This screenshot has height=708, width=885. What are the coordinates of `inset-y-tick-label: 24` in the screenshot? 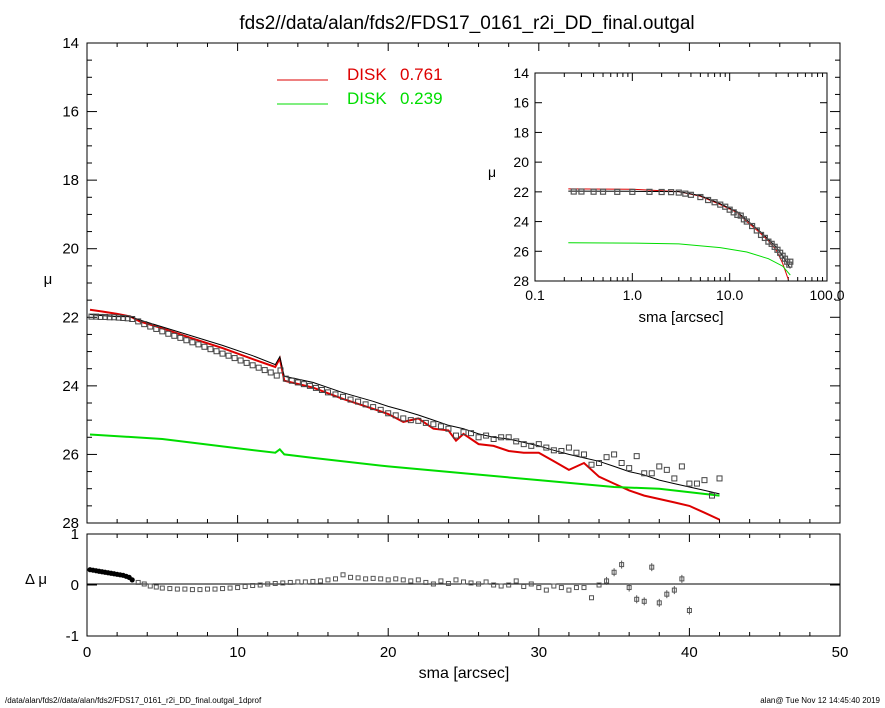 It's located at (521, 222).